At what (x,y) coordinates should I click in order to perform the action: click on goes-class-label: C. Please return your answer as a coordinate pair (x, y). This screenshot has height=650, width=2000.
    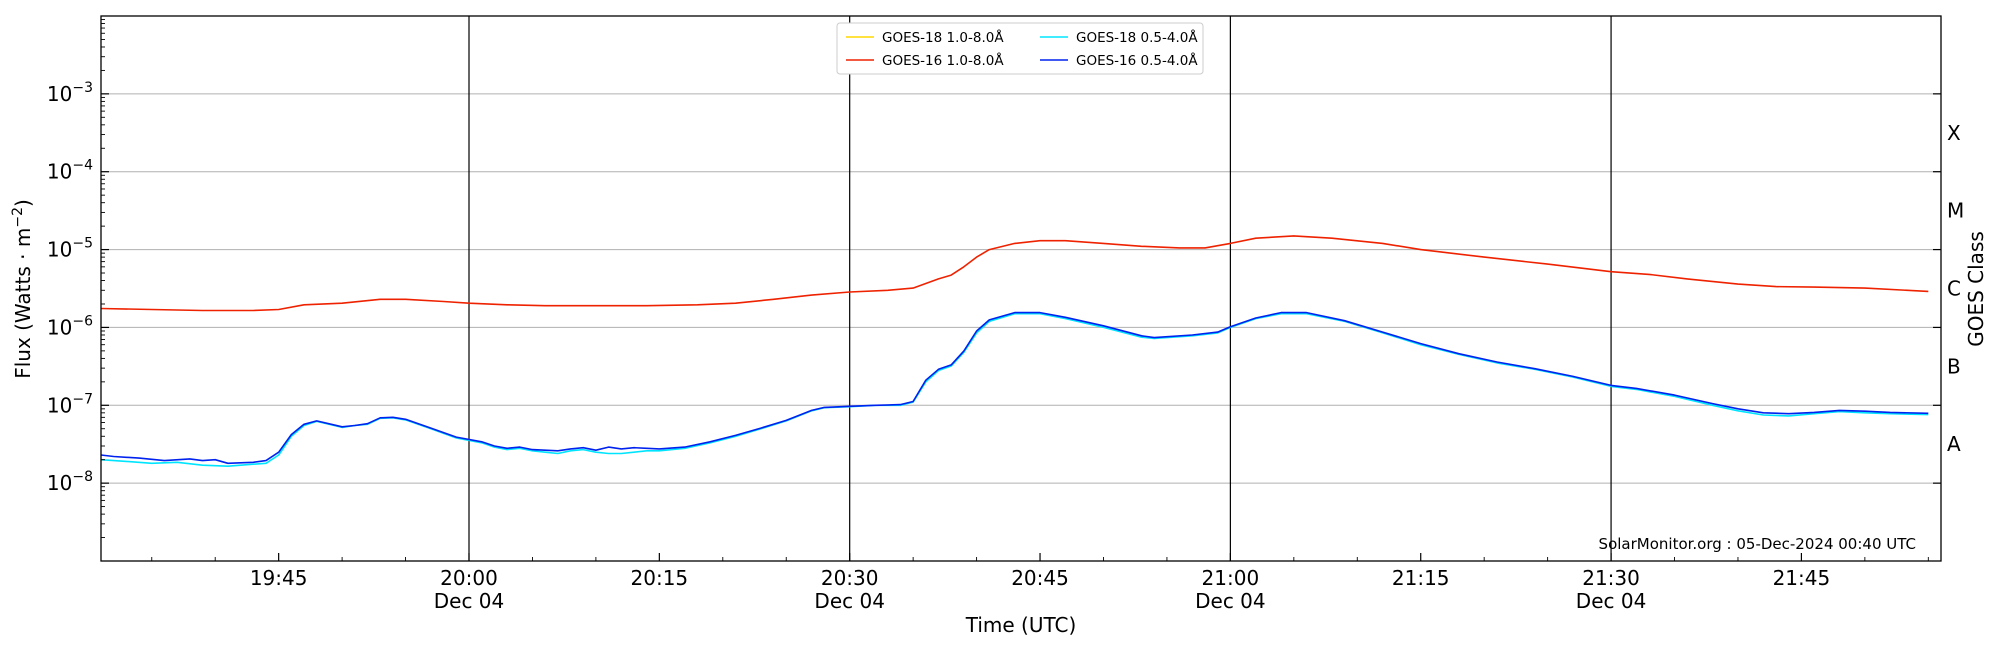
    Looking at the image, I should click on (1954, 289).